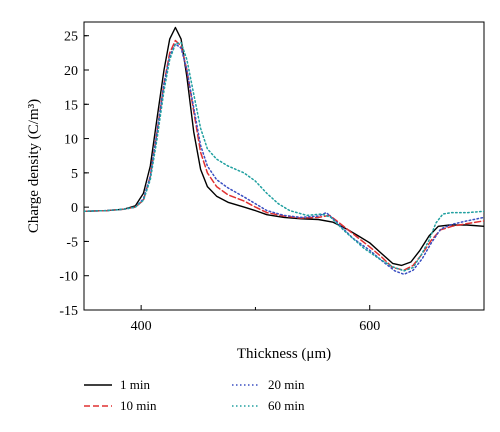  Describe the element at coordinates (71, 140) in the screenshot. I see `y-tick-label: 10` at that location.